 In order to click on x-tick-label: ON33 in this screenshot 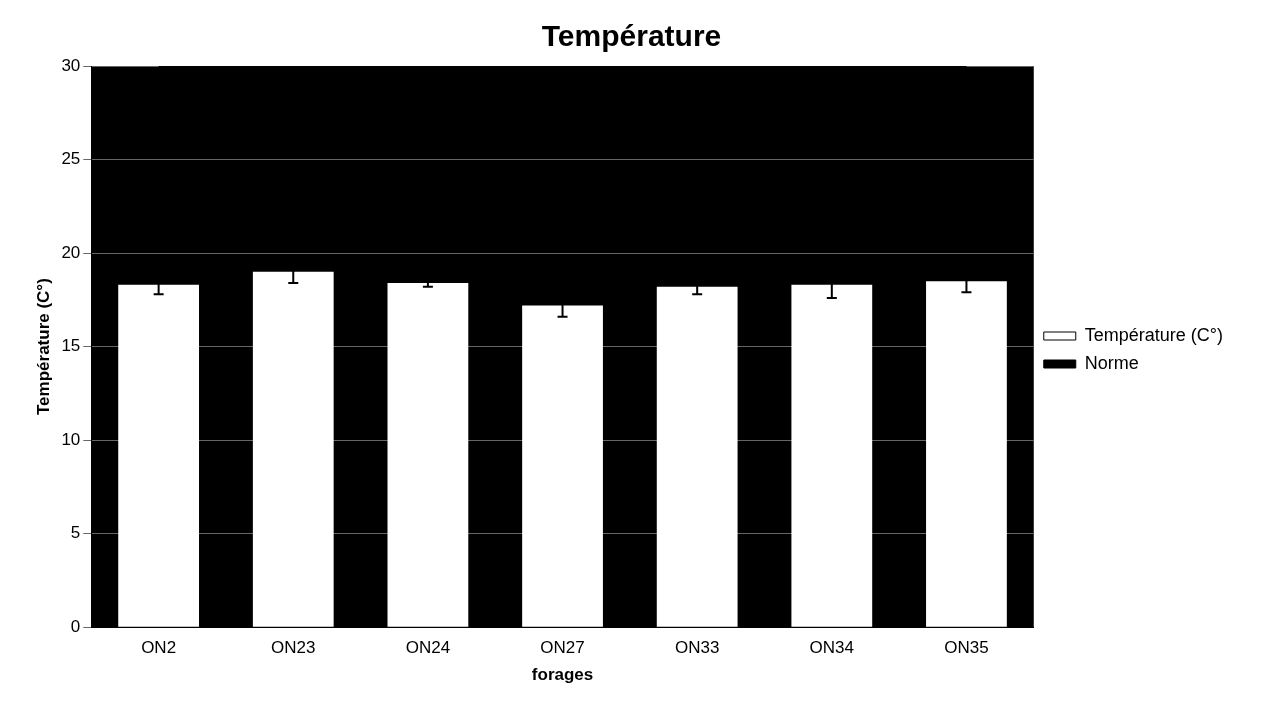, I will do `click(697, 648)`.